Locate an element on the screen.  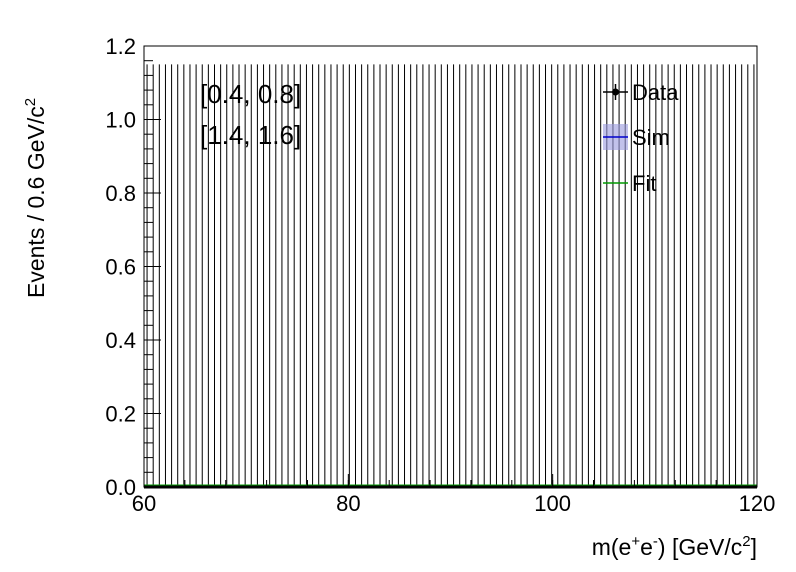
y-tick-label: 0.0 is located at coordinates (120, 487).